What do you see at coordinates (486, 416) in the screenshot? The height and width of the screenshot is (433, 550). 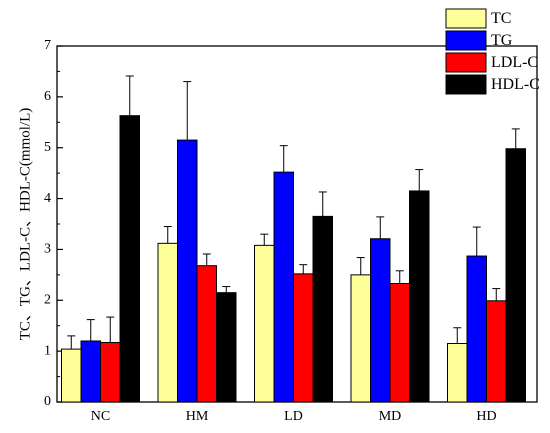 I see `x-tick-label: HD` at bounding box center [486, 416].